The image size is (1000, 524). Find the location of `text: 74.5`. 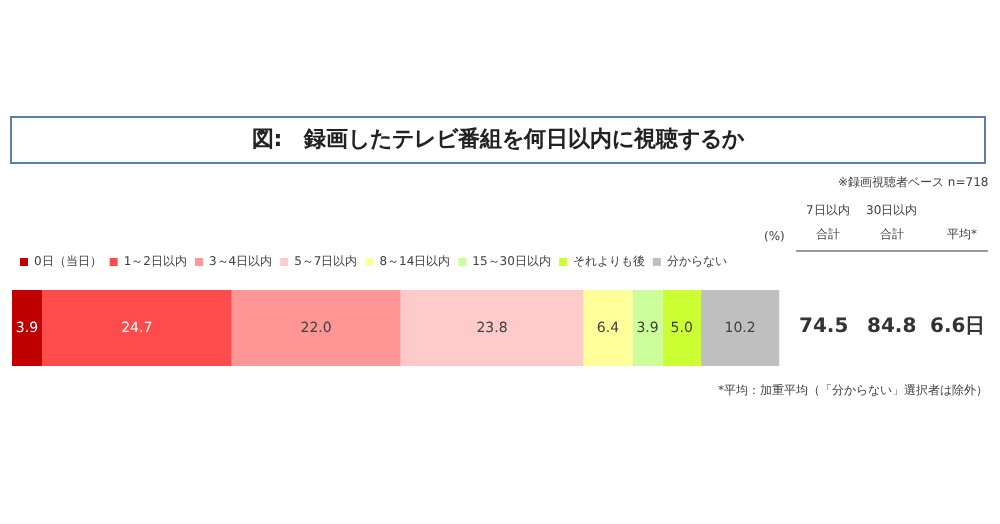

text: 74.5 is located at coordinates (824, 328).